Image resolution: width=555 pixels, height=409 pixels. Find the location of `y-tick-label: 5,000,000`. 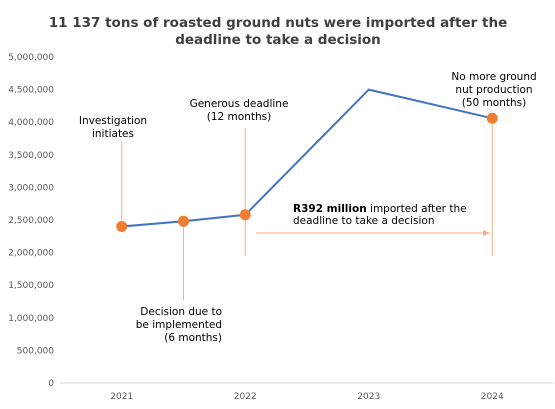

y-tick-label: 5,000,000 is located at coordinates (31, 58).